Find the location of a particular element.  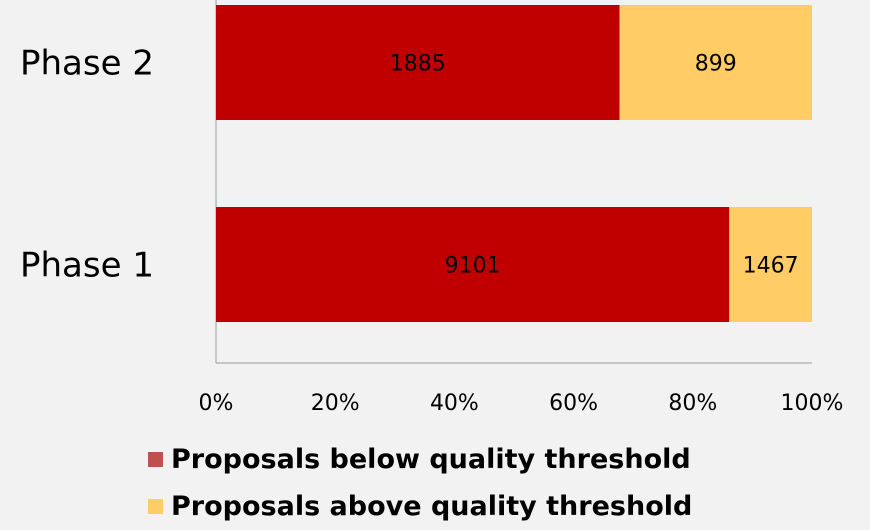

x-tick-label: 80% is located at coordinates (692, 403).